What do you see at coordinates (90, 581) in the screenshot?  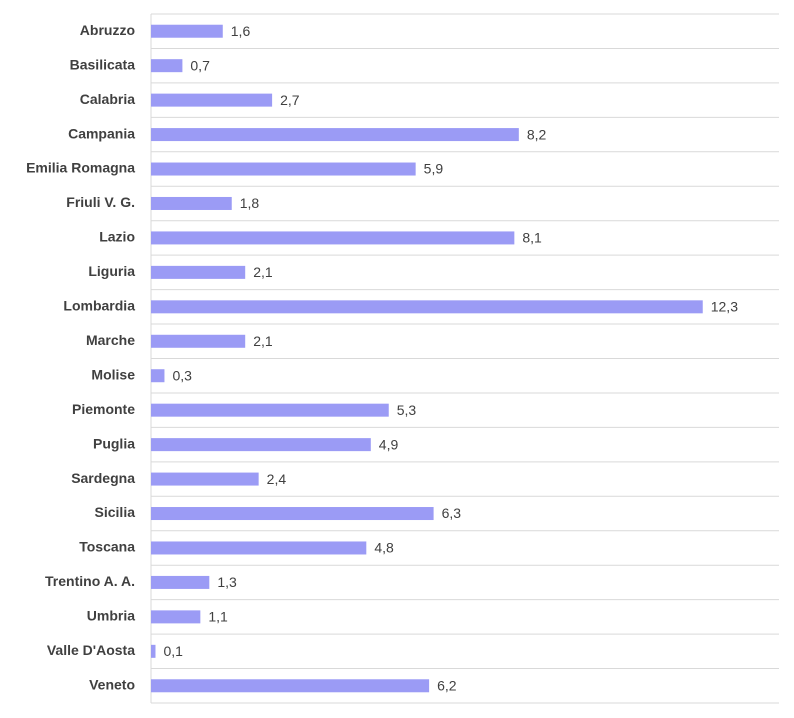 I see `category-label: Trentino A. A.` at bounding box center [90, 581].